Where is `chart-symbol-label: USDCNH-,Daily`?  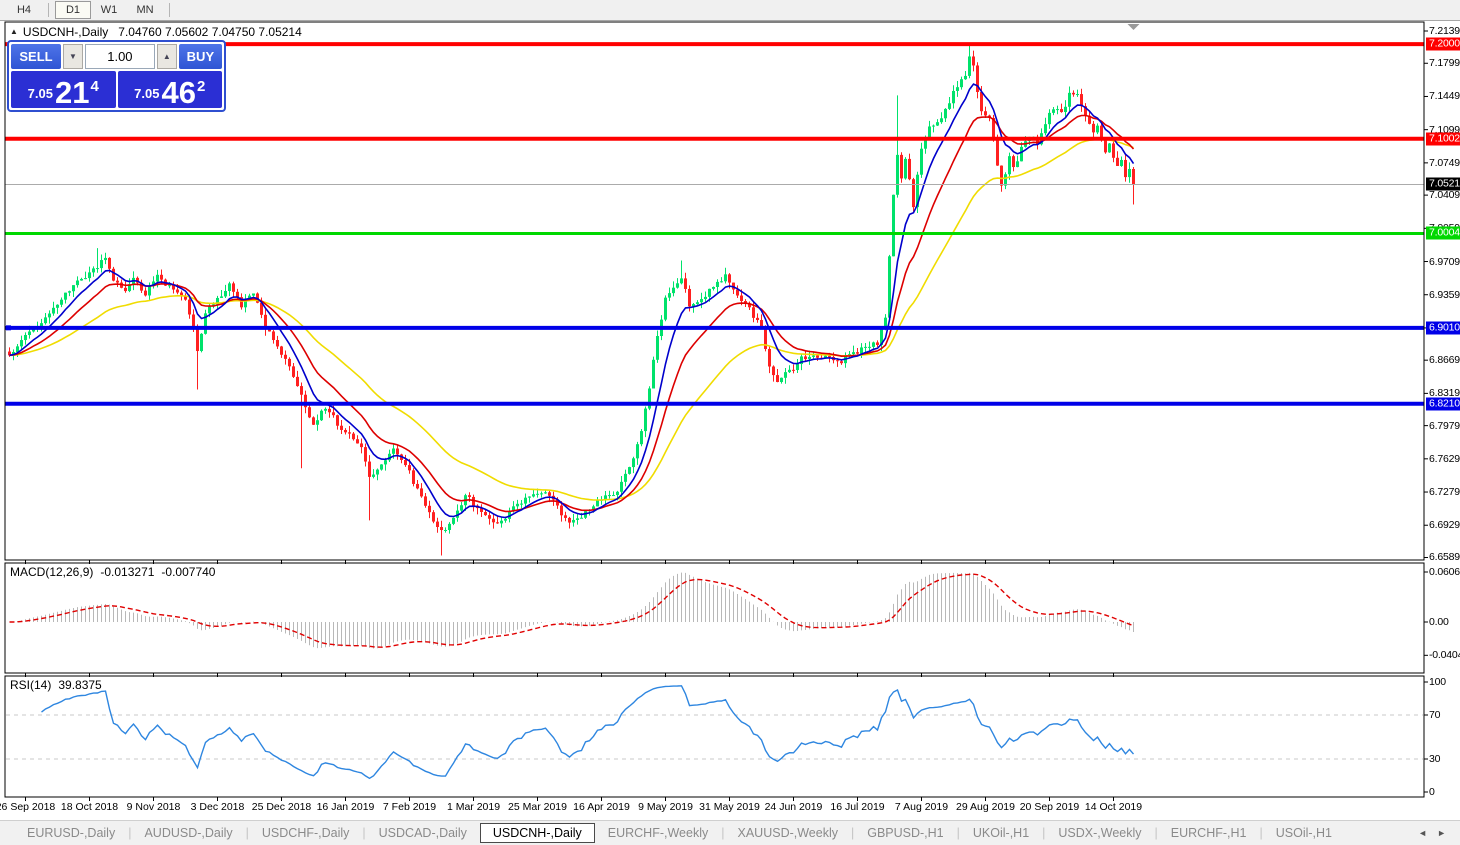 chart-symbol-label: USDCNH-,Daily is located at coordinates (65, 32).